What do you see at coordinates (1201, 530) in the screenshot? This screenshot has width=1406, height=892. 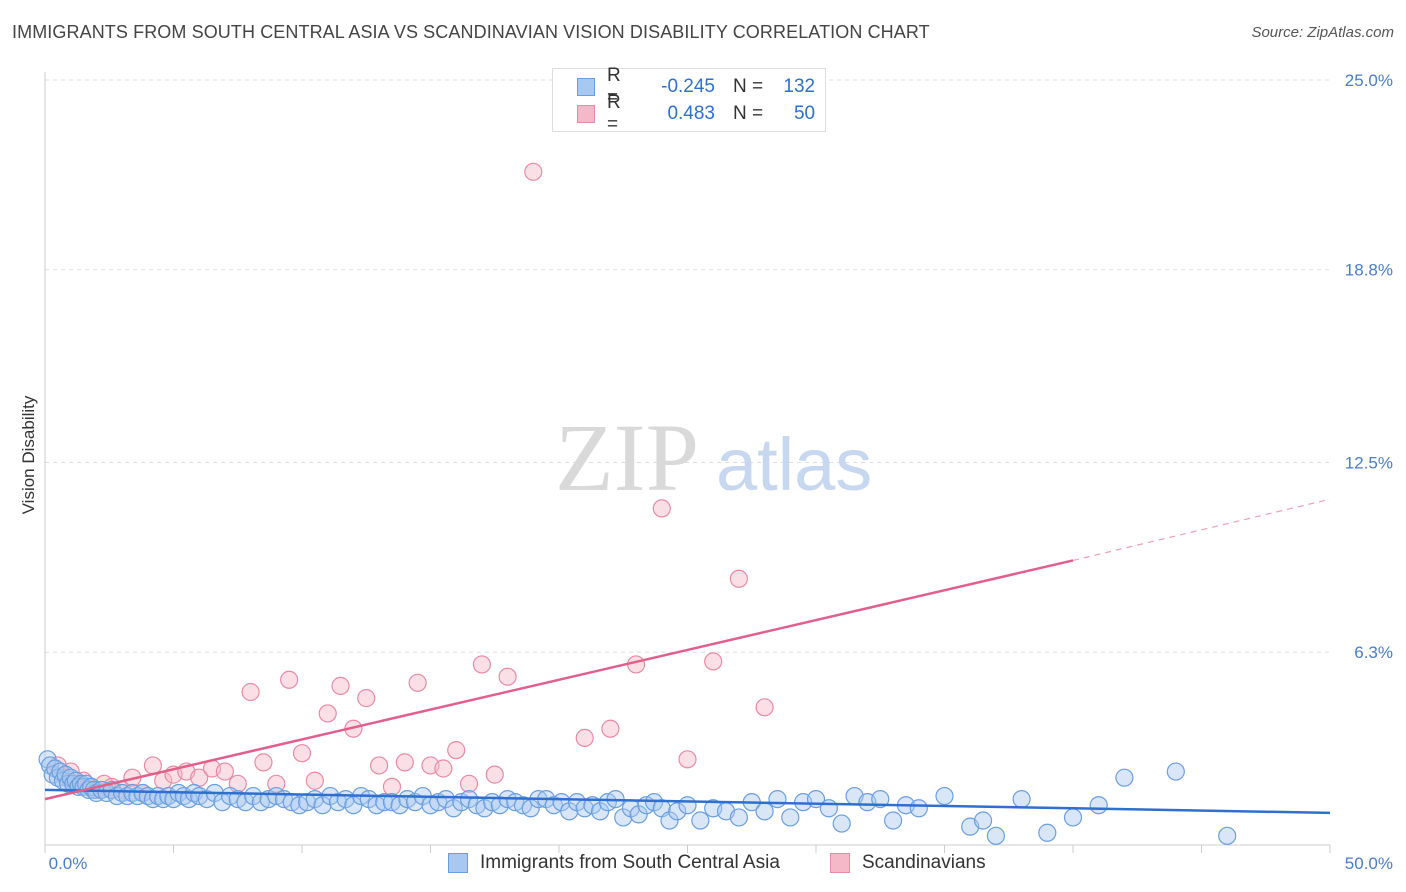 I see `scandinavians-trend-extension` at bounding box center [1201, 530].